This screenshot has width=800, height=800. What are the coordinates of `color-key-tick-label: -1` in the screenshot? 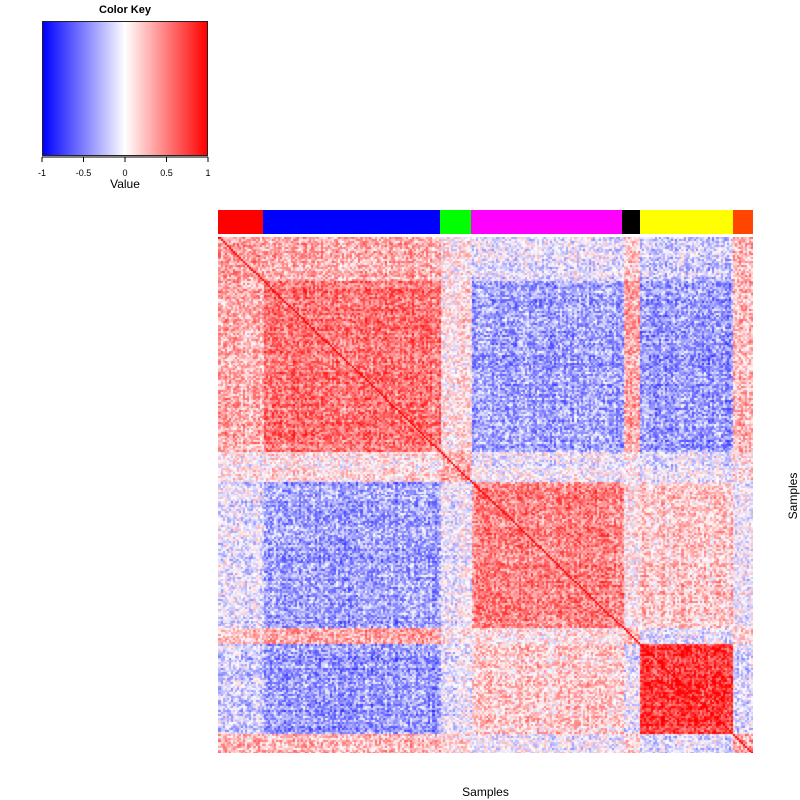 It's located at (42, 173).